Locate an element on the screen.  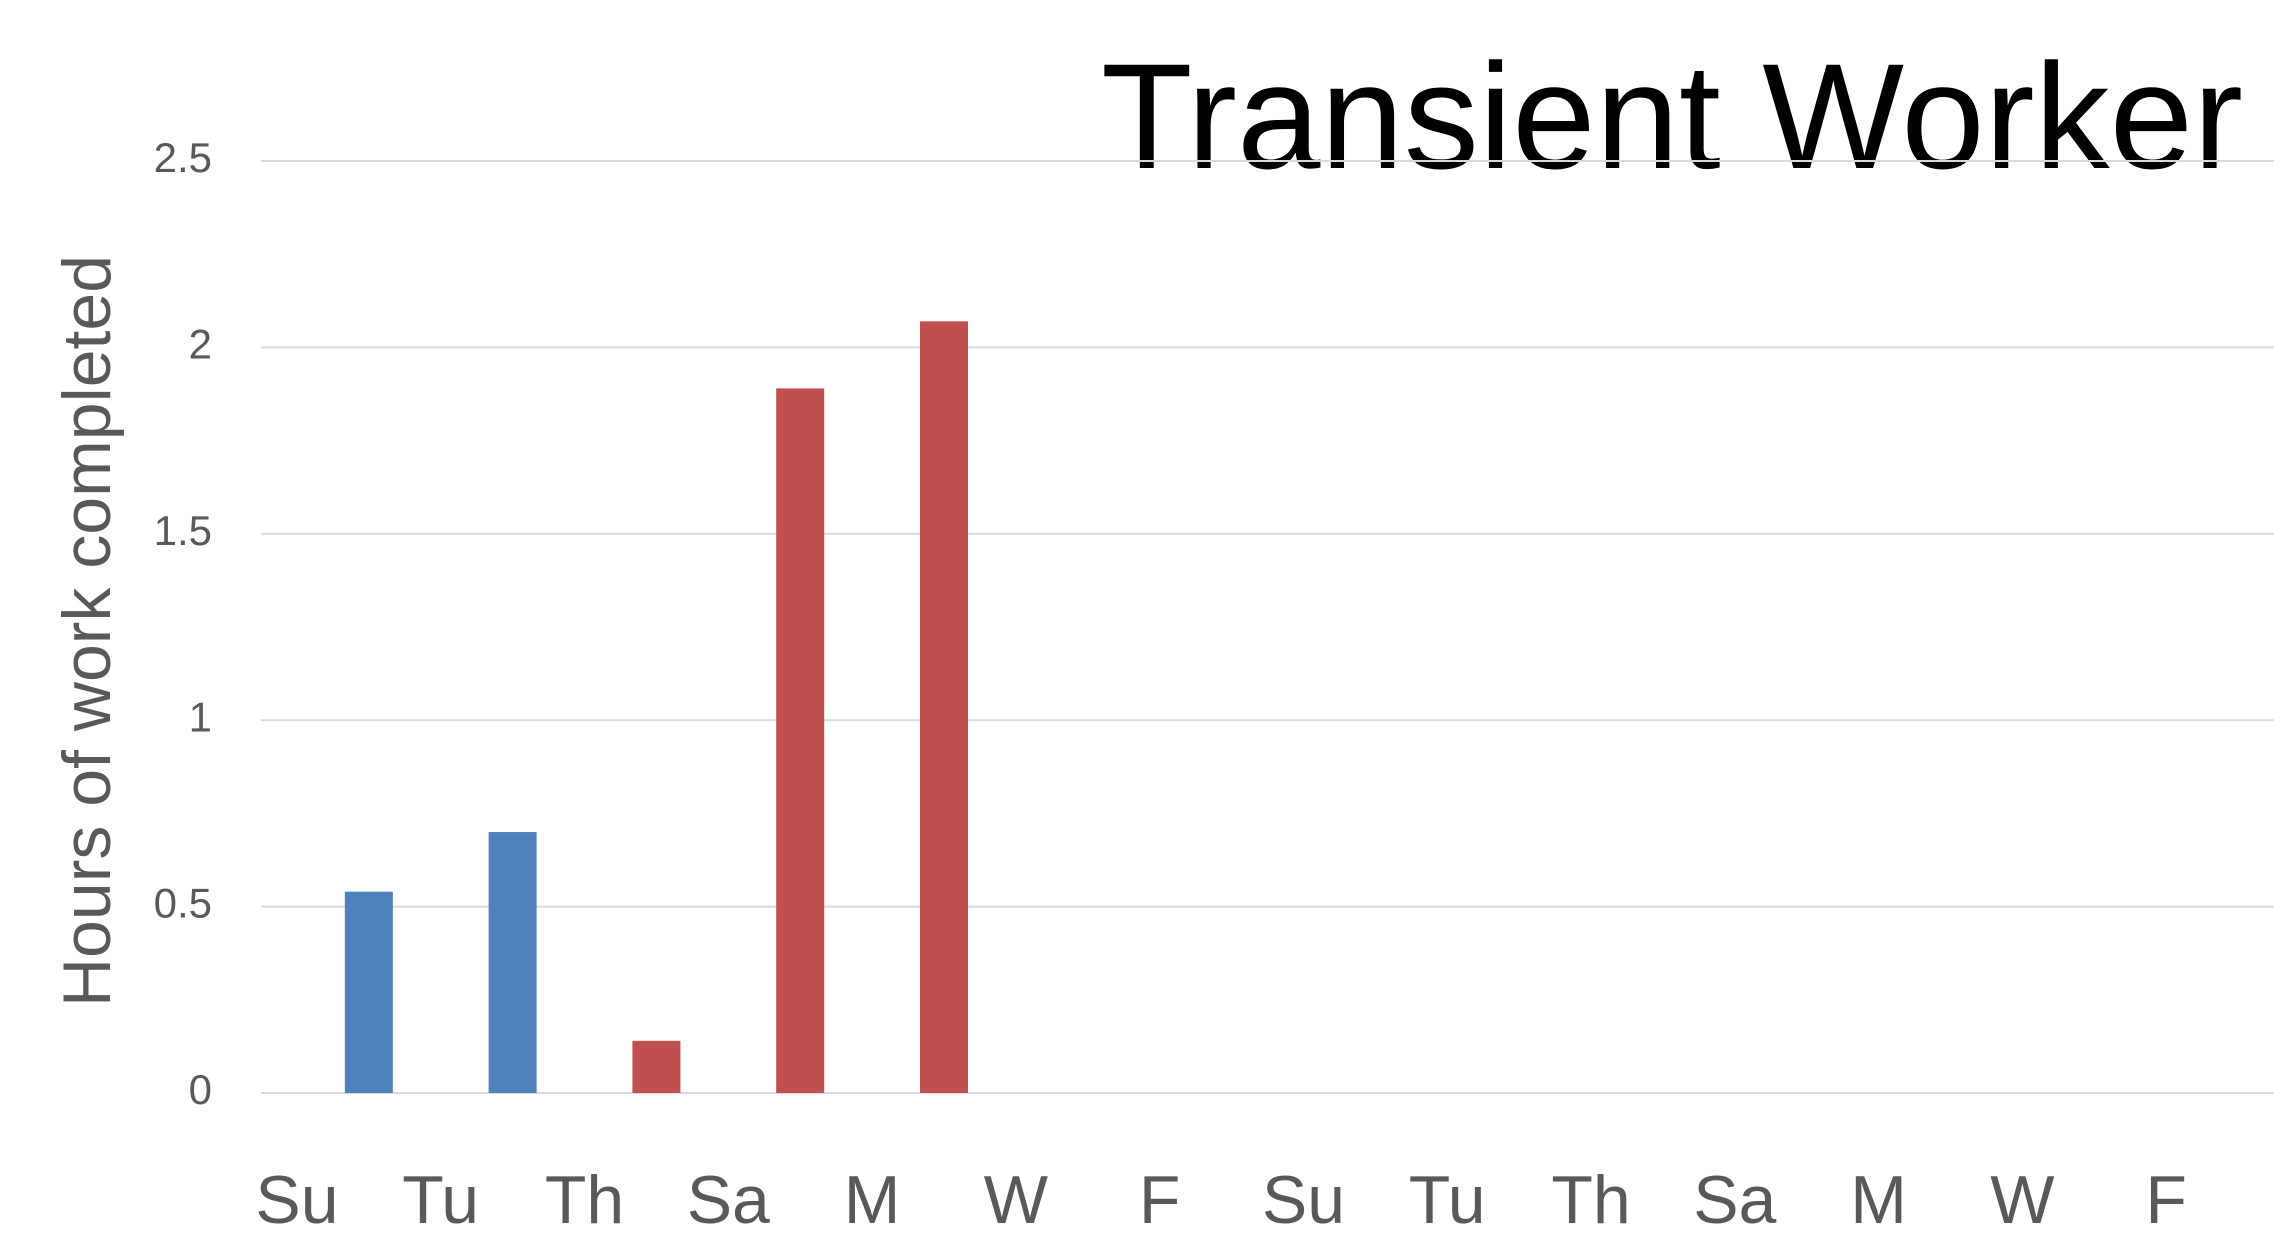
y-tick-label: 1 is located at coordinates (200, 716).